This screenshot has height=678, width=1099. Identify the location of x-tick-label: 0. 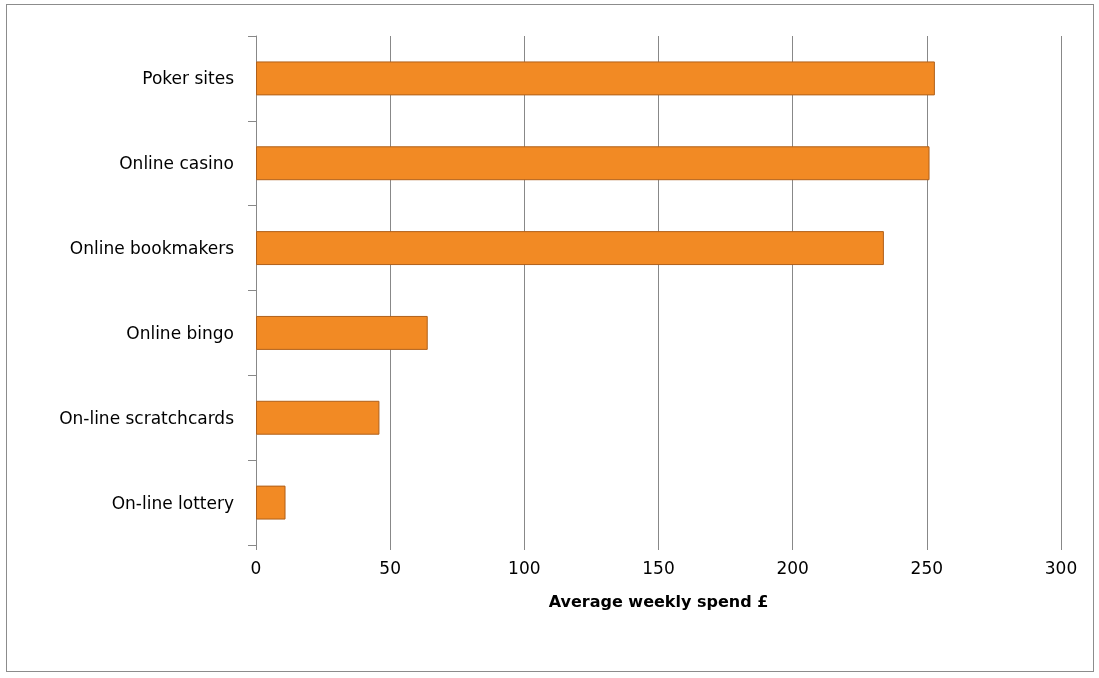
(256, 567).